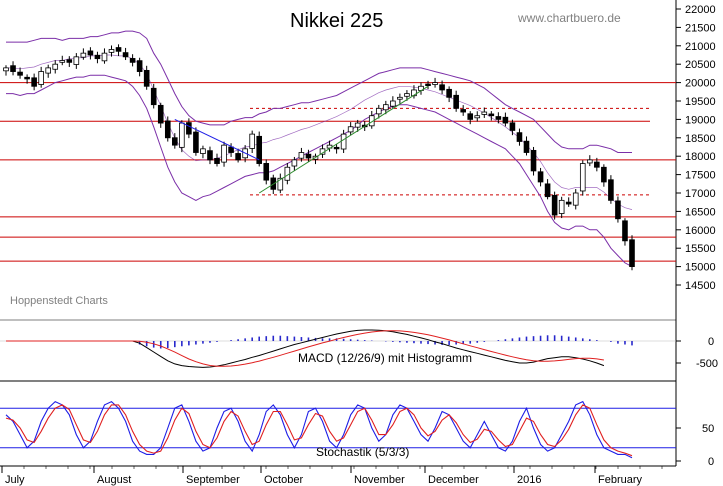 This screenshot has width=723, height=486. What do you see at coordinates (213, 480) in the screenshot?
I see `month-label: September` at bounding box center [213, 480].